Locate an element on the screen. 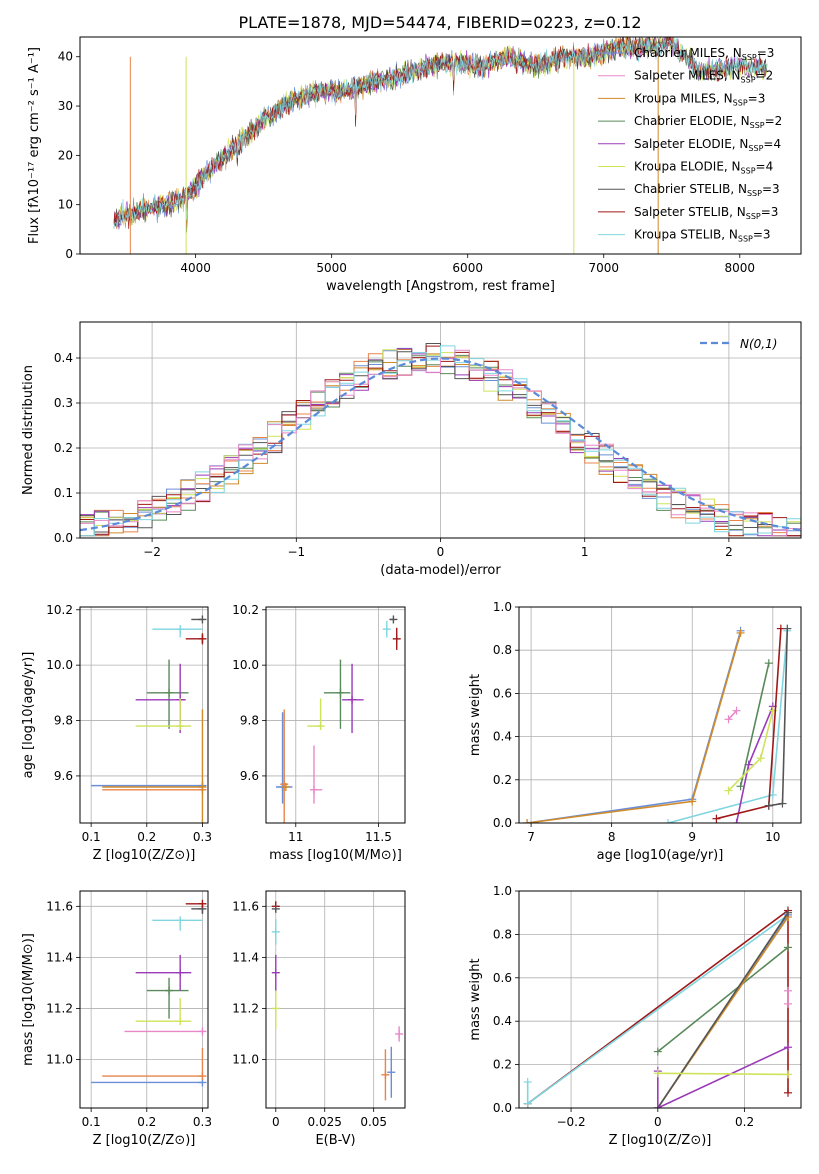 Image resolution: width=819 pixels, height=1174 pixels. legend-label: Kroupa ELODIE, NSSP=4 is located at coordinates (703, 168).